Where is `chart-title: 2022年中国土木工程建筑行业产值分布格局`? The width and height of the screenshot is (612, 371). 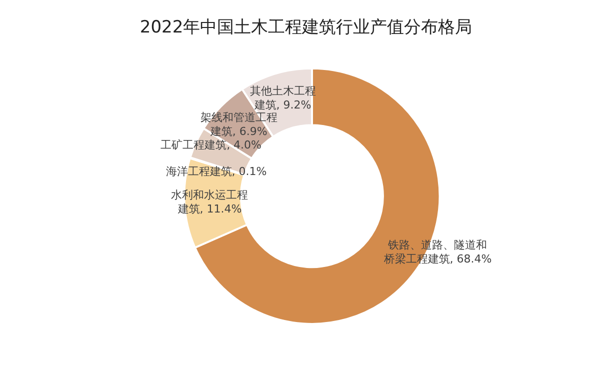 chart-title: 2022年中国土木工程建筑行业产值分布格局 is located at coordinates (306, 28).